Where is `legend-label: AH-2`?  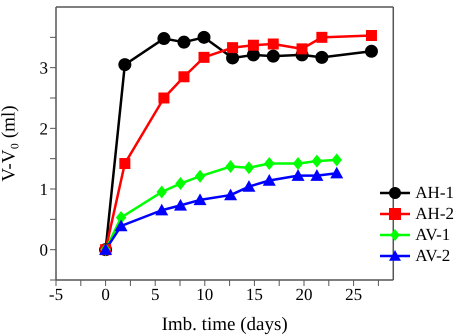 legend-label: AH-2 is located at coordinates (434, 214).